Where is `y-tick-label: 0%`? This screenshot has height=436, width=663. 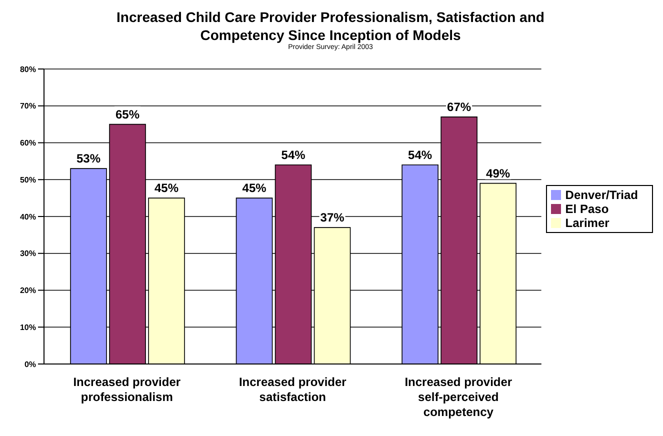
y-tick-label: 0% is located at coordinates (30, 364).